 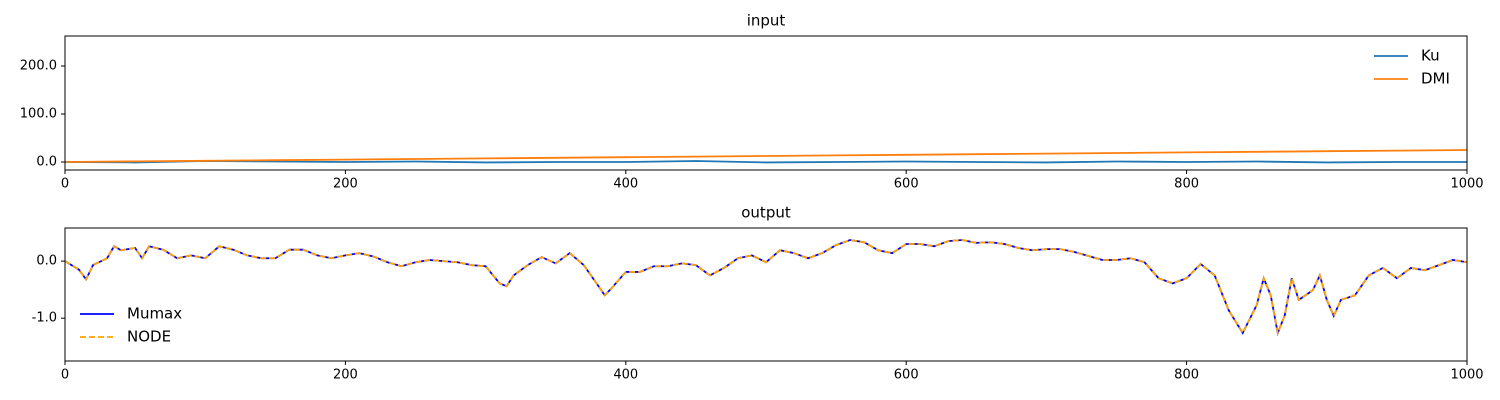 I want to click on legend-label: DMI, so click(x=1435, y=79).